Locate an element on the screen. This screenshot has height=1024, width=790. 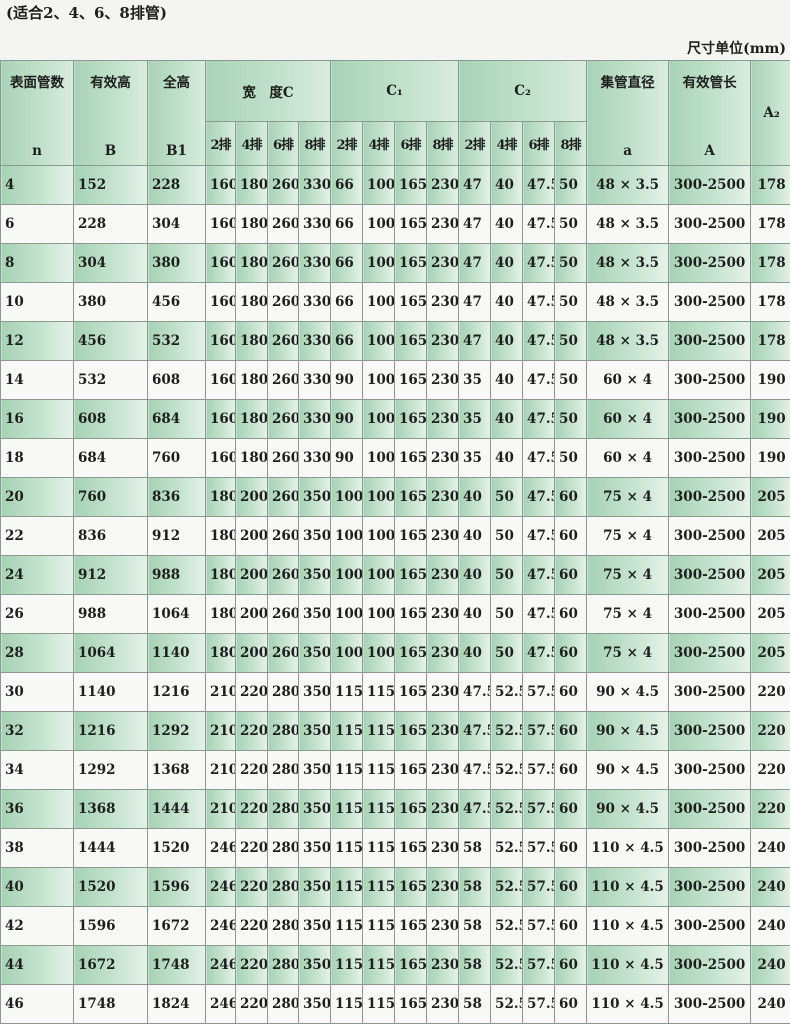
table-cell: 1748 is located at coordinates (111, 1004).